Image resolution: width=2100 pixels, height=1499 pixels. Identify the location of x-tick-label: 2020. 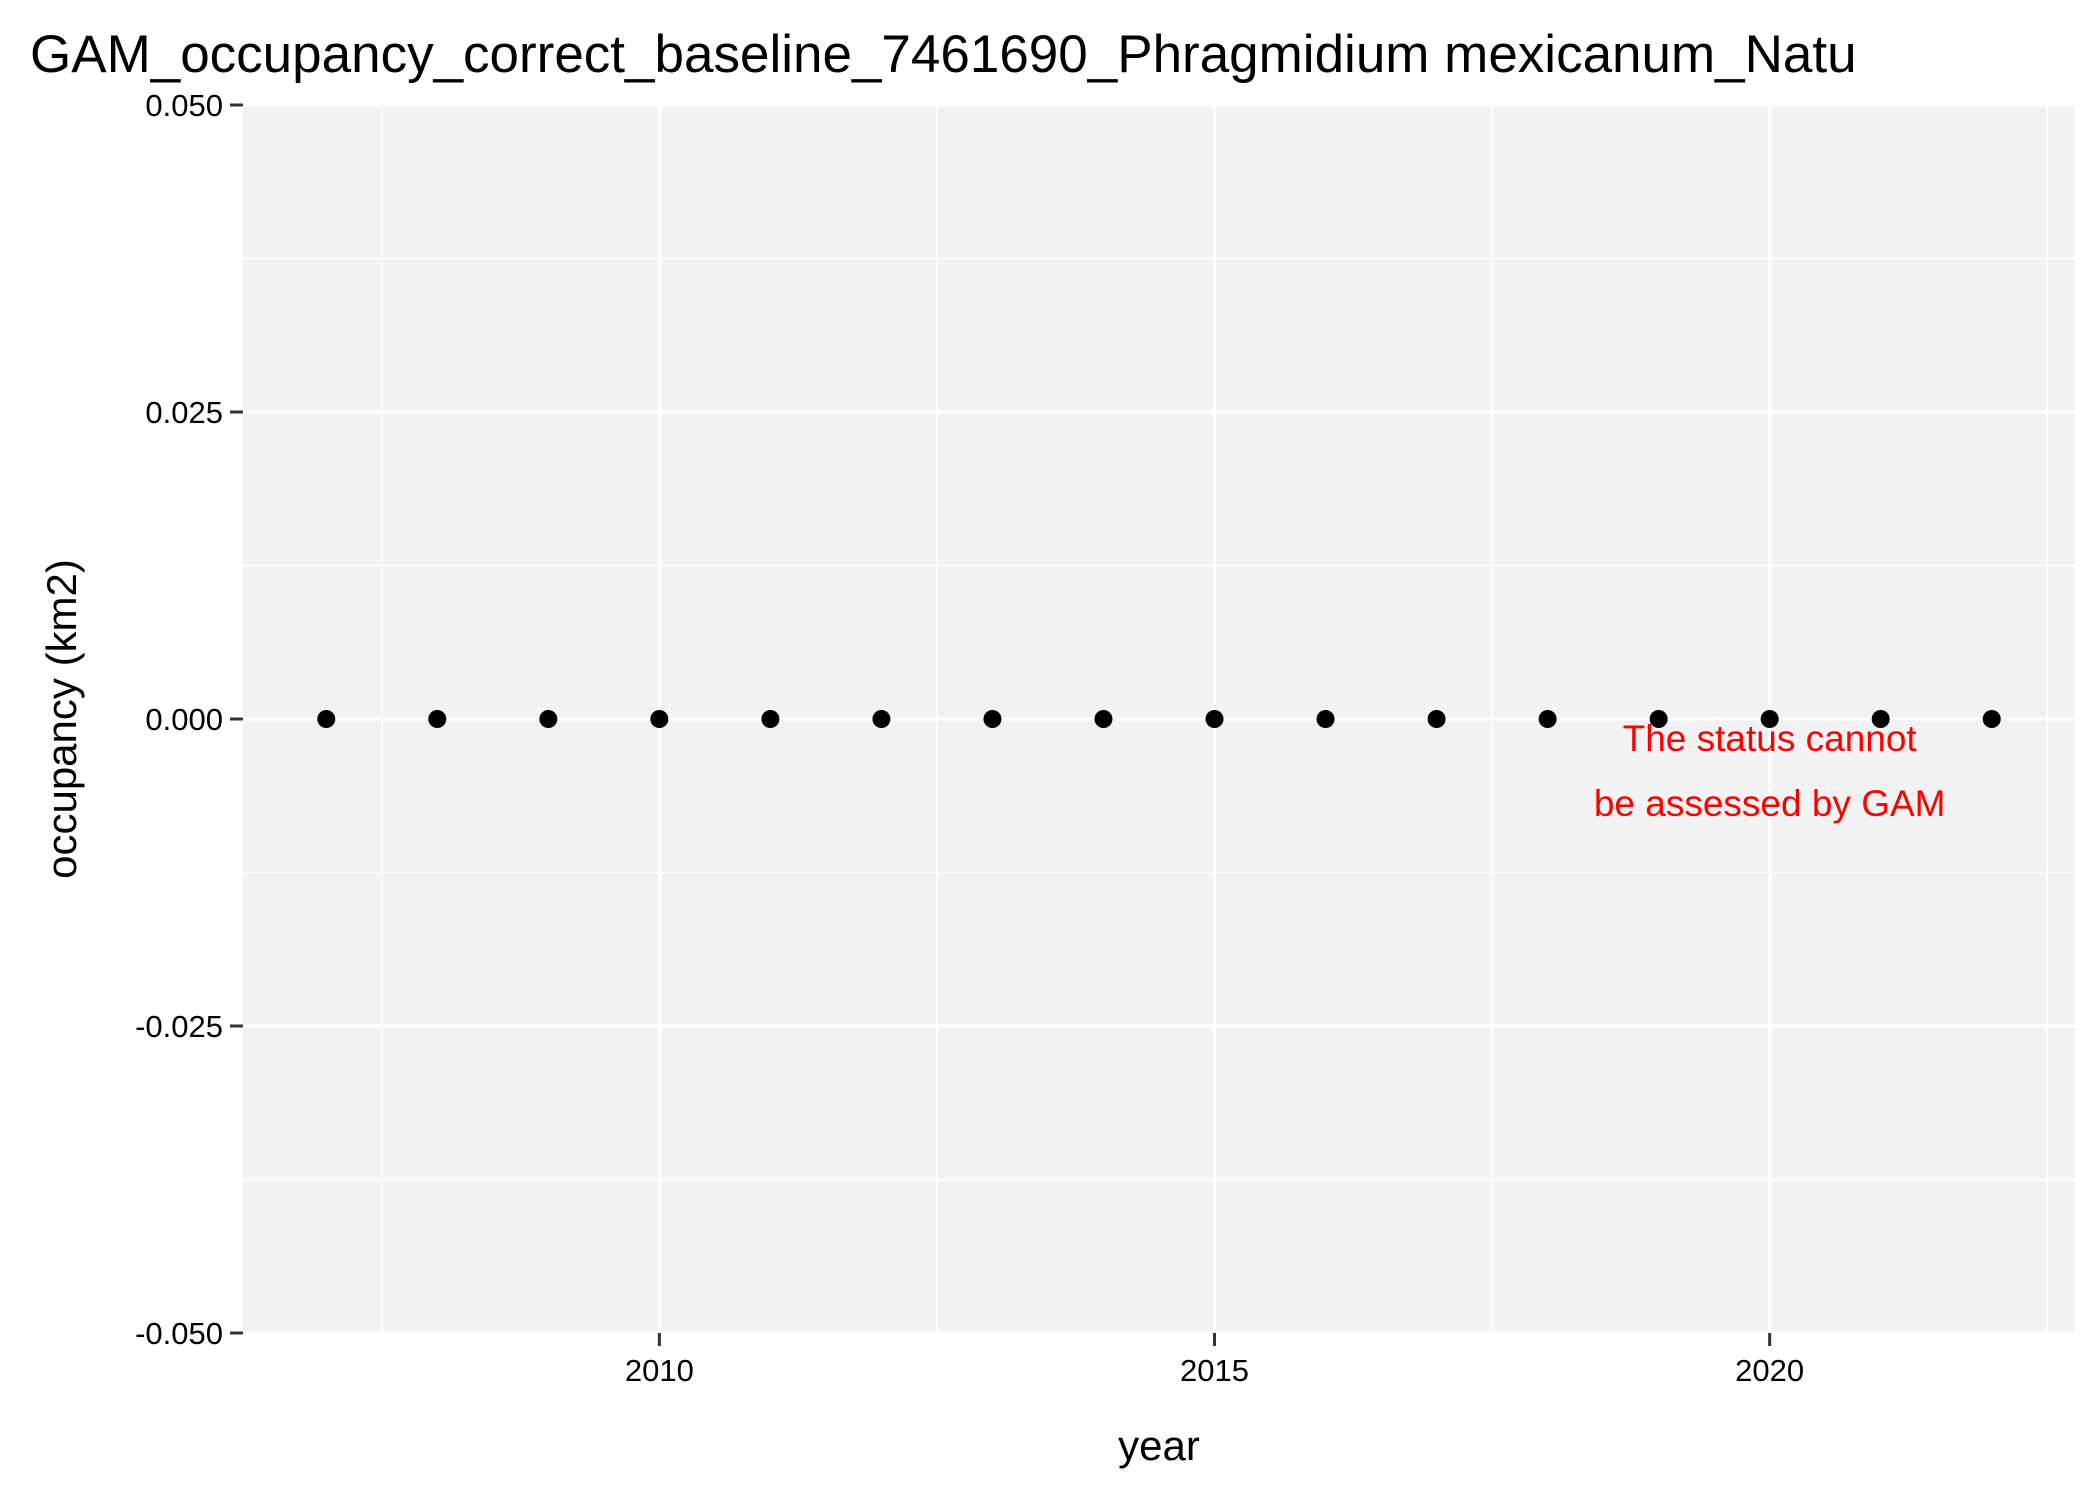
(1769, 1370).